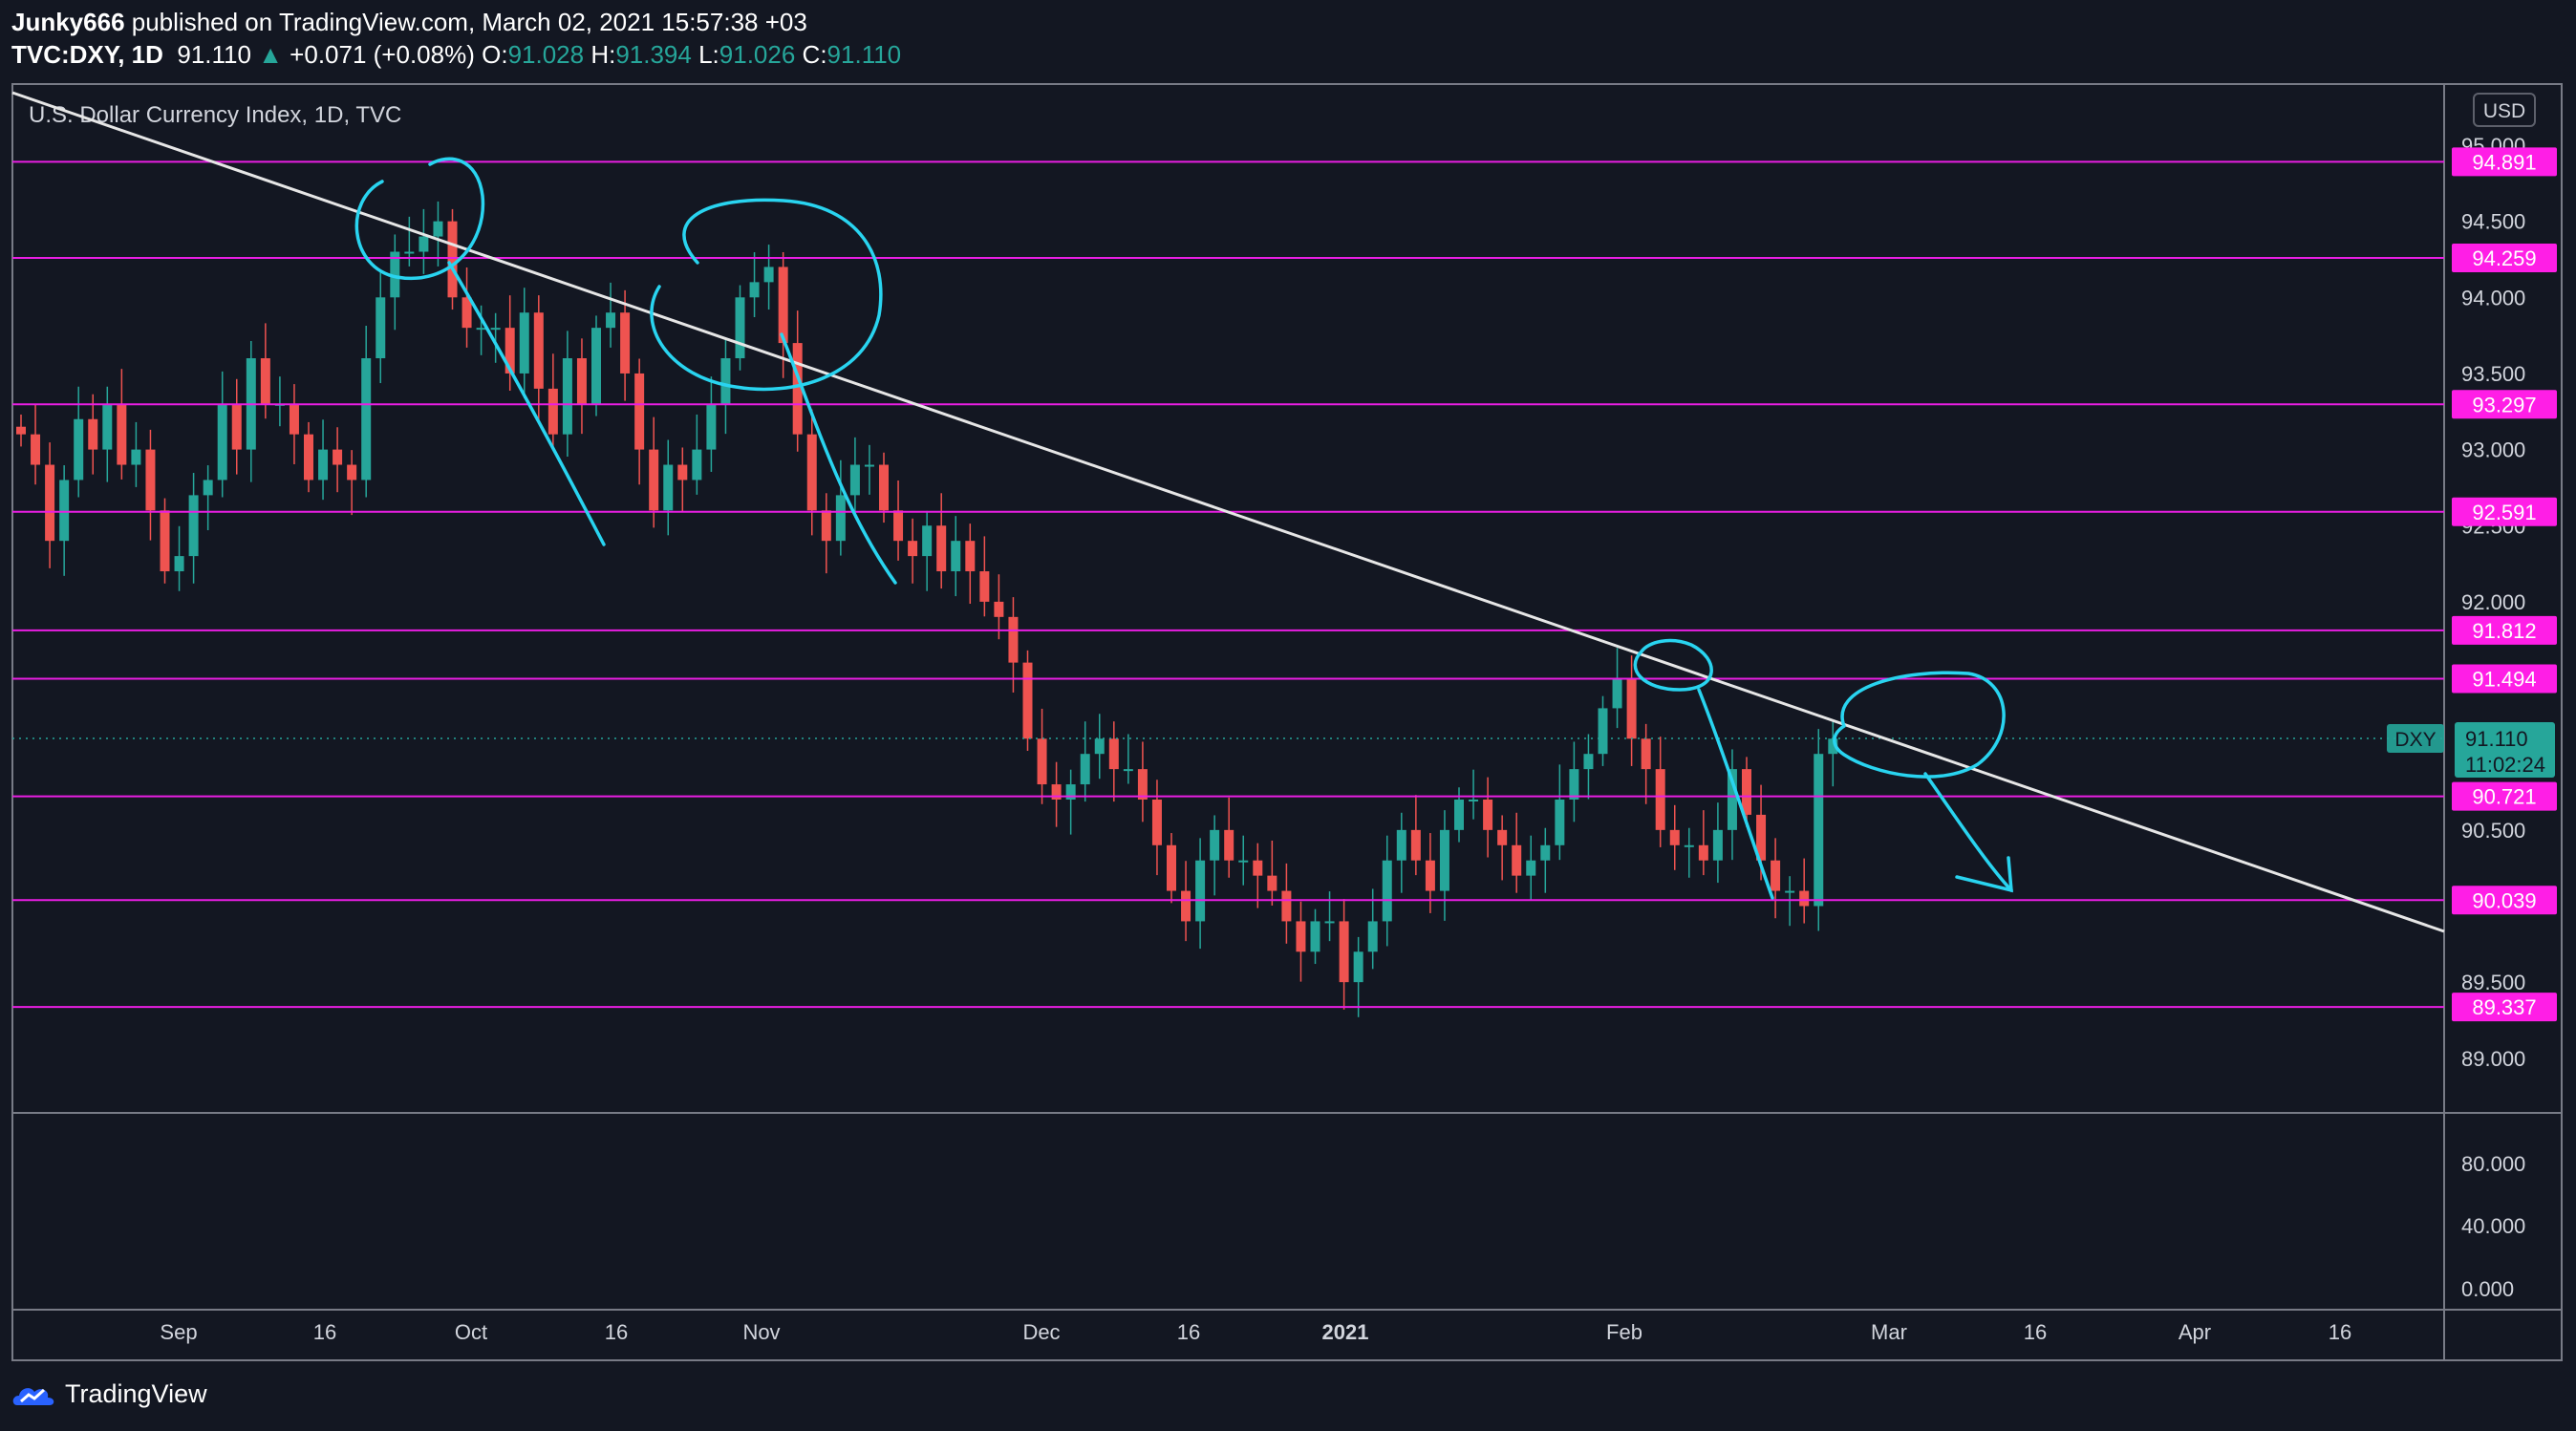 This screenshot has width=2576, height=1431. What do you see at coordinates (1889, 1332) in the screenshot?
I see `time-tick-label: Mar` at bounding box center [1889, 1332].